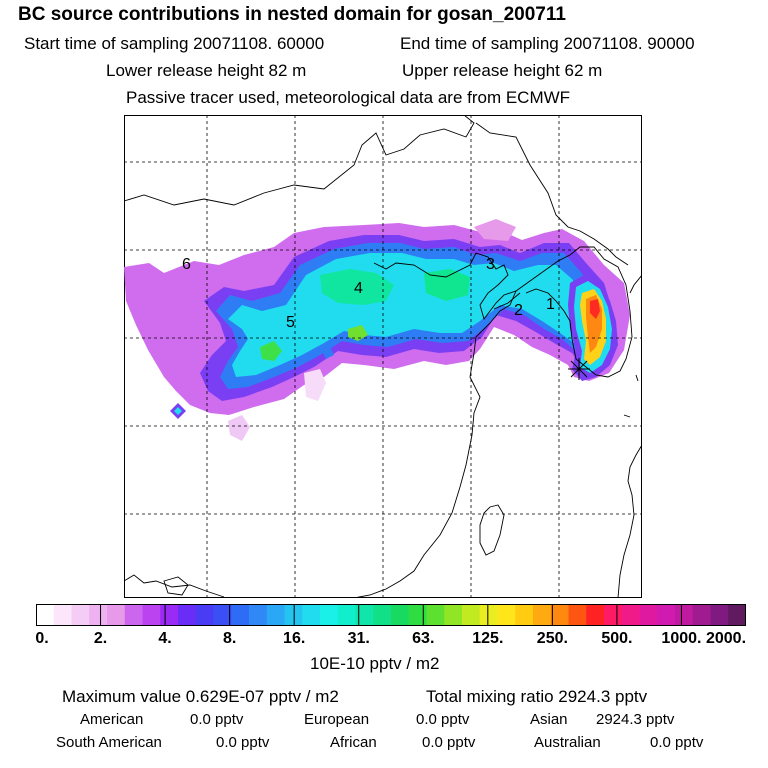  What do you see at coordinates (579, 369) in the screenshot?
I see `receptor-star` at bounding box center [579, 369].